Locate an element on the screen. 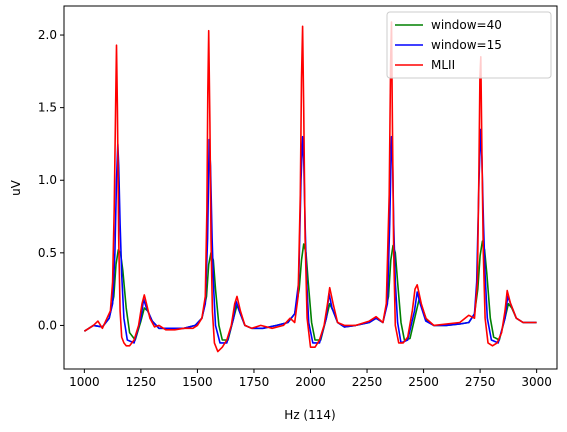 The height and width of the screenshot is (432, 567). legend: window=40 window=15 MLII is located at coordinates (469, 45).